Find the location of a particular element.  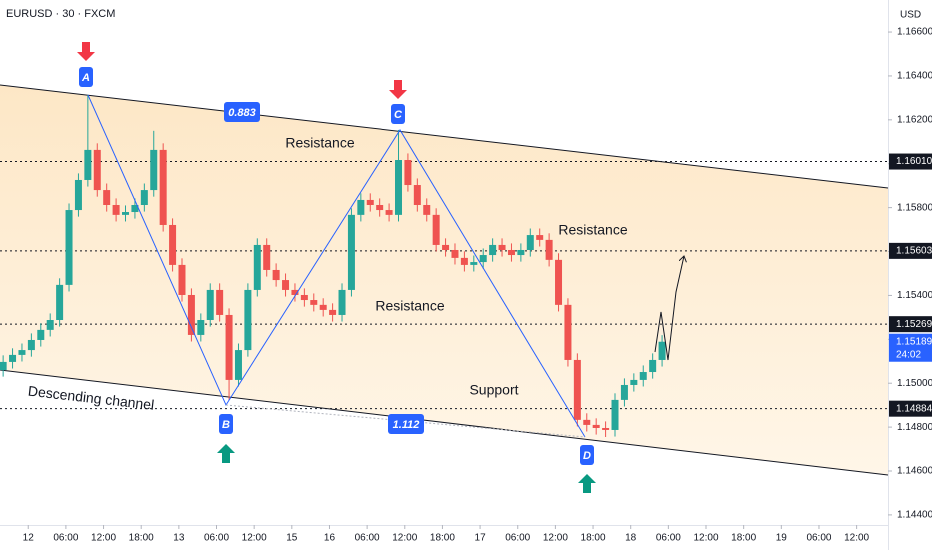

y-tick-label: 1.14600 is located at coordinates (914, 471).